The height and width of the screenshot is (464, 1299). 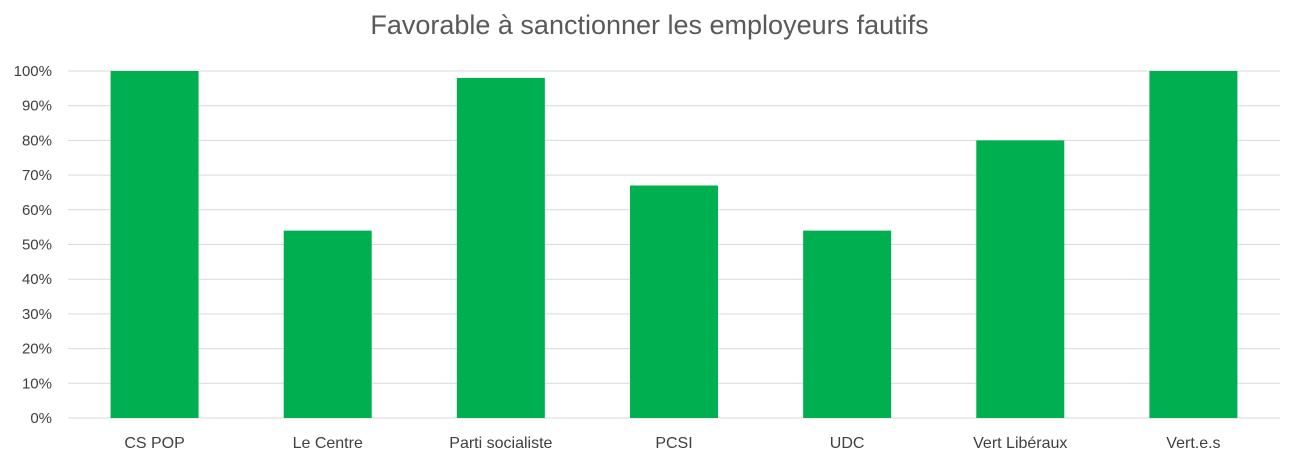 What do you see at coordinates (33, 71) in the screenshot?
I see `y-tick-label: 100%` at bounding box center [33, 71].